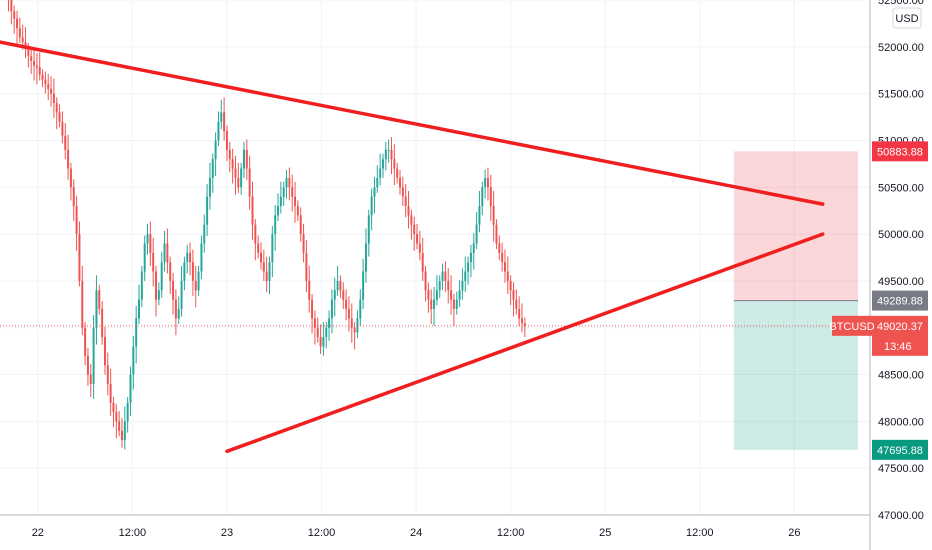  Describe the element at coordinates (900, 152) in the screenshot. I see `stop-price-label: 50883.88` at that location.